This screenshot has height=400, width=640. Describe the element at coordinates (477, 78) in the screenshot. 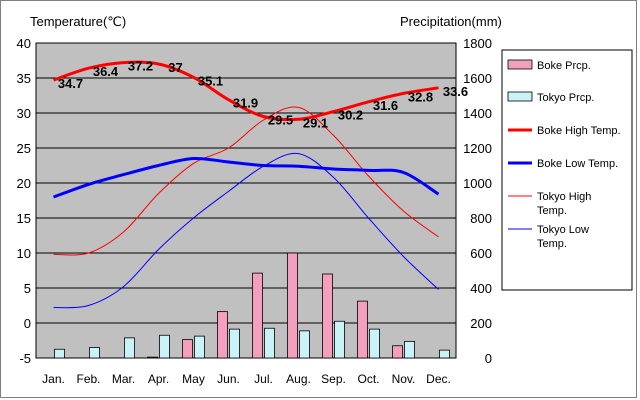

I see `right-tick-label: 1600` at that location.